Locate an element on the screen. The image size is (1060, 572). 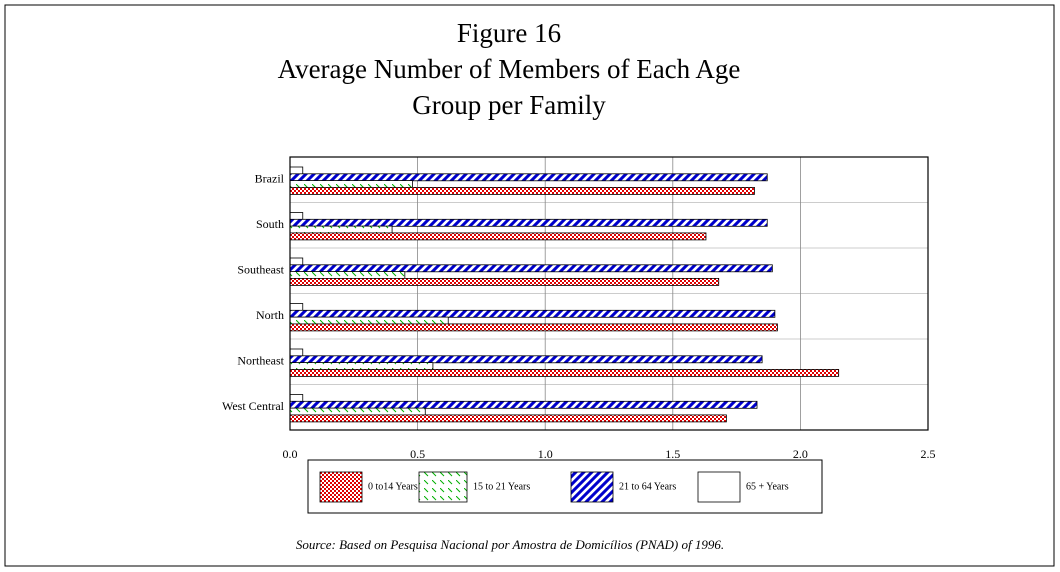
legend-label: 15 to 21 Years is located at coordinates (501, 486).